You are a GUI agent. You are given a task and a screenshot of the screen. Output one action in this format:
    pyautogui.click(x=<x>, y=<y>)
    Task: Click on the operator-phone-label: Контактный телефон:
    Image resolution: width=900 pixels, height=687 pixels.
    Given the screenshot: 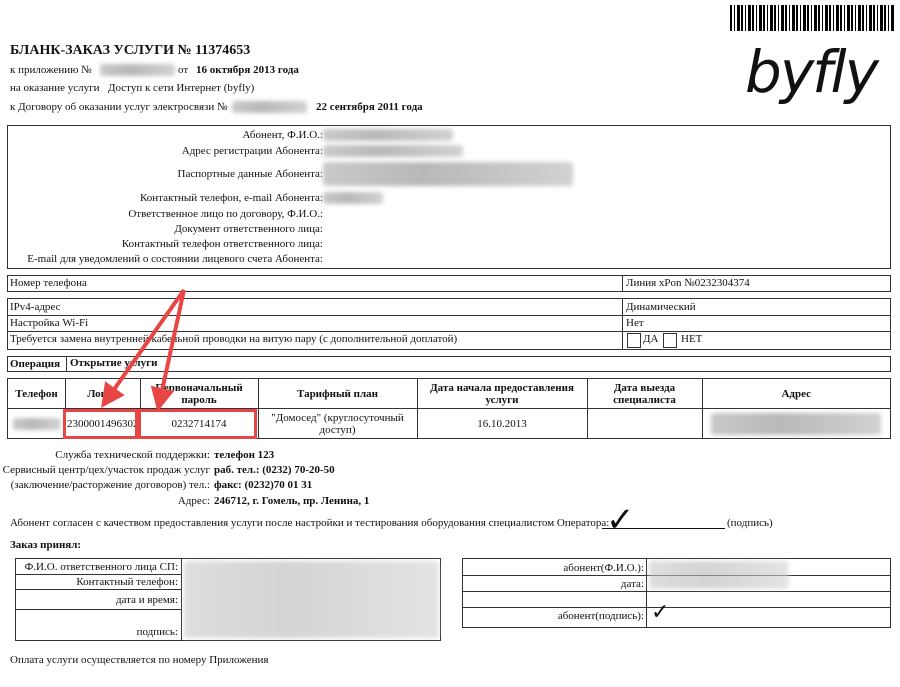 What is the action you would take?
    pyautogui.click(x=127, y=582)
    